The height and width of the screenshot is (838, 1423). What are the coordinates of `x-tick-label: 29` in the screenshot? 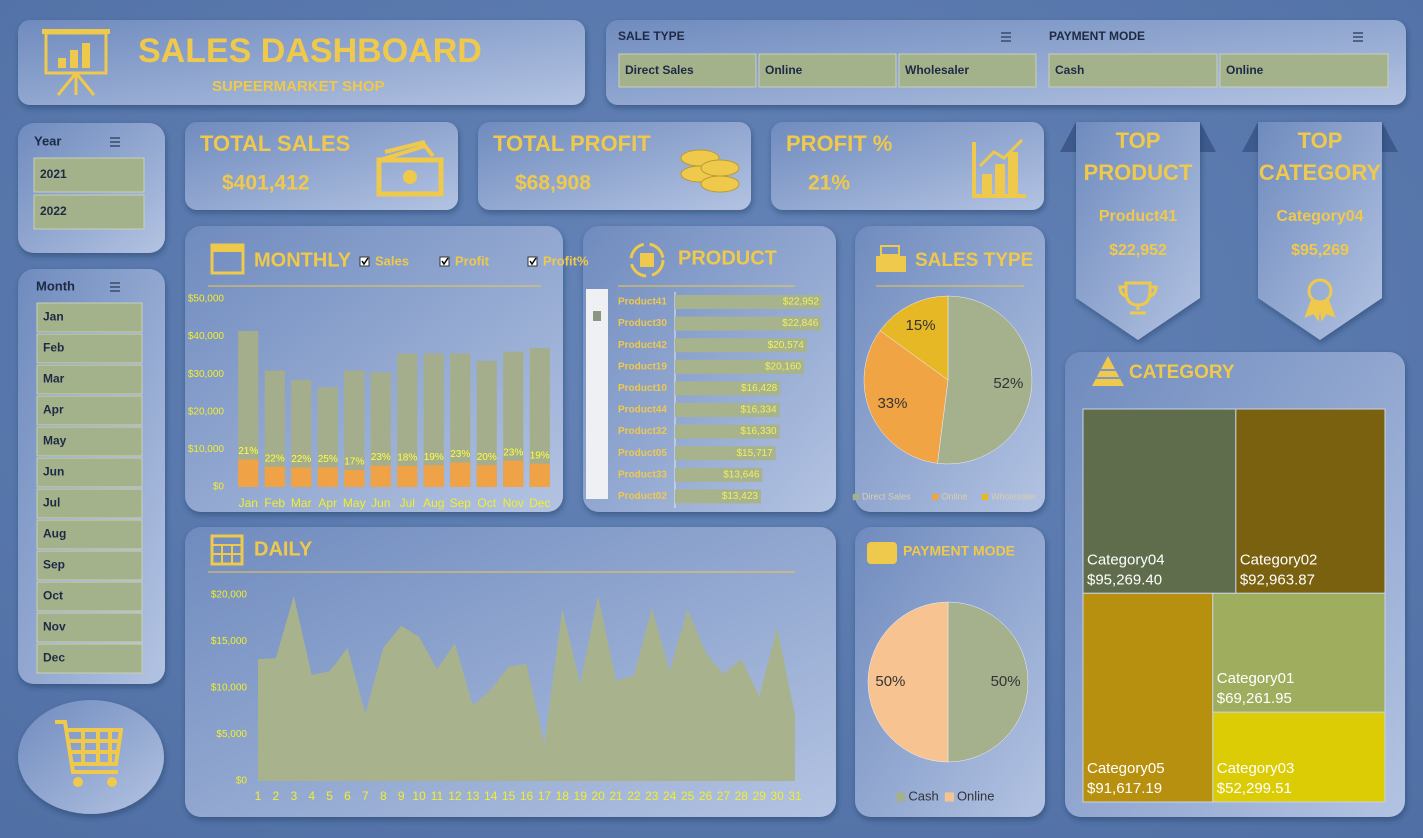 It's located at (760, 796).